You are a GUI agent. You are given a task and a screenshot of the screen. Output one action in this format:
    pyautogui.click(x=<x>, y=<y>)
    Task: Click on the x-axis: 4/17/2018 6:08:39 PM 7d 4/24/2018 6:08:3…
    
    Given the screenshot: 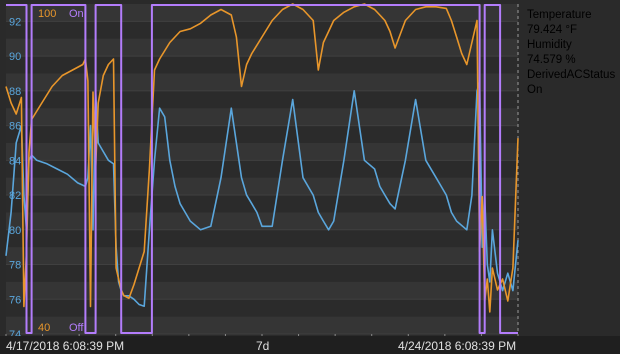 What is the action you would take?
    pyautogui.click(x=310, y=345)
    